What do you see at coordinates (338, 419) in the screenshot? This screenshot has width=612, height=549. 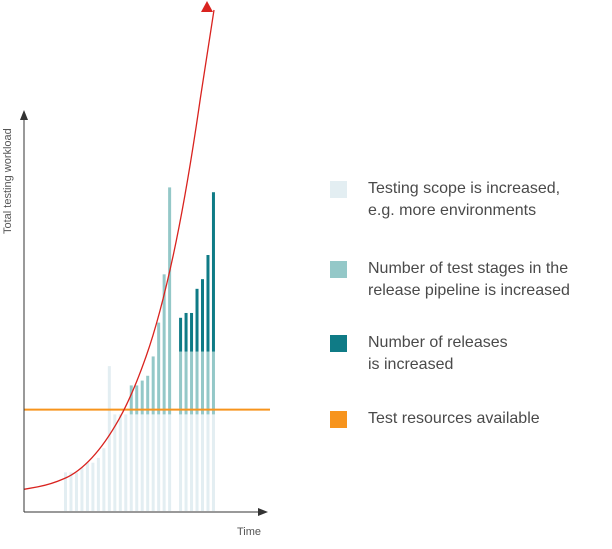 I see `legend-swatch-resources` at bounding box center [338, 419].